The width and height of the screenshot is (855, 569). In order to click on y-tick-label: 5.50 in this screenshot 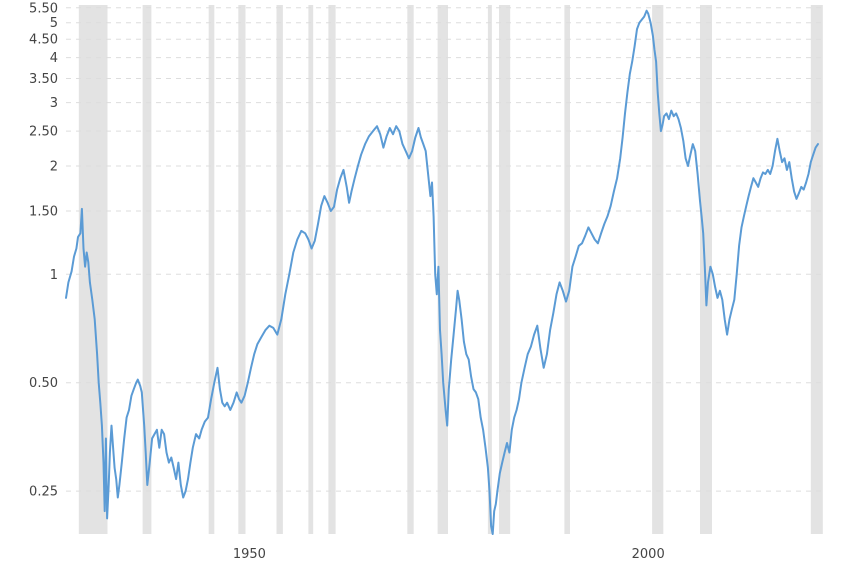, I will do `click(43, 8)`.